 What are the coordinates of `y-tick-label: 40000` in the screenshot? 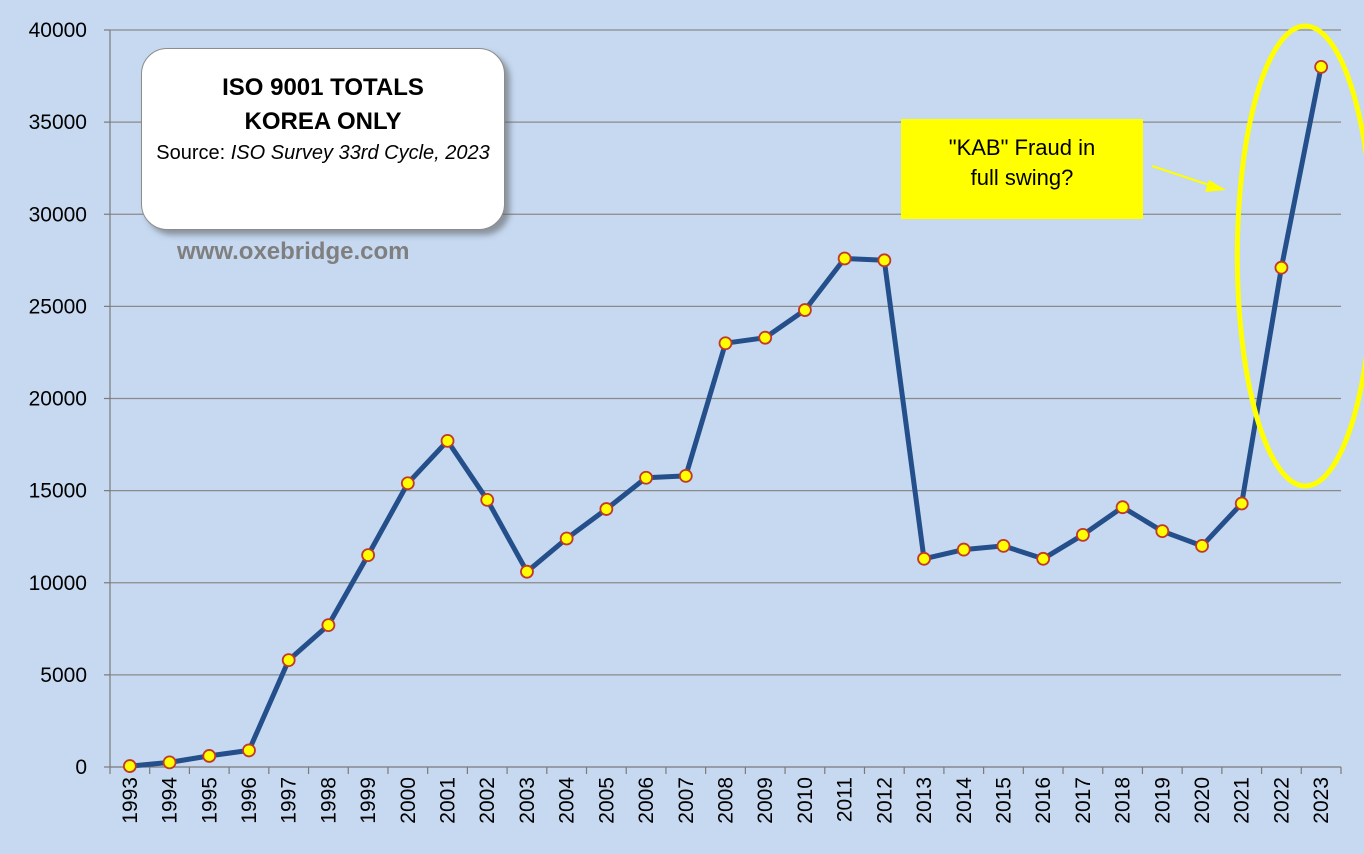 It's located at (58, 30).